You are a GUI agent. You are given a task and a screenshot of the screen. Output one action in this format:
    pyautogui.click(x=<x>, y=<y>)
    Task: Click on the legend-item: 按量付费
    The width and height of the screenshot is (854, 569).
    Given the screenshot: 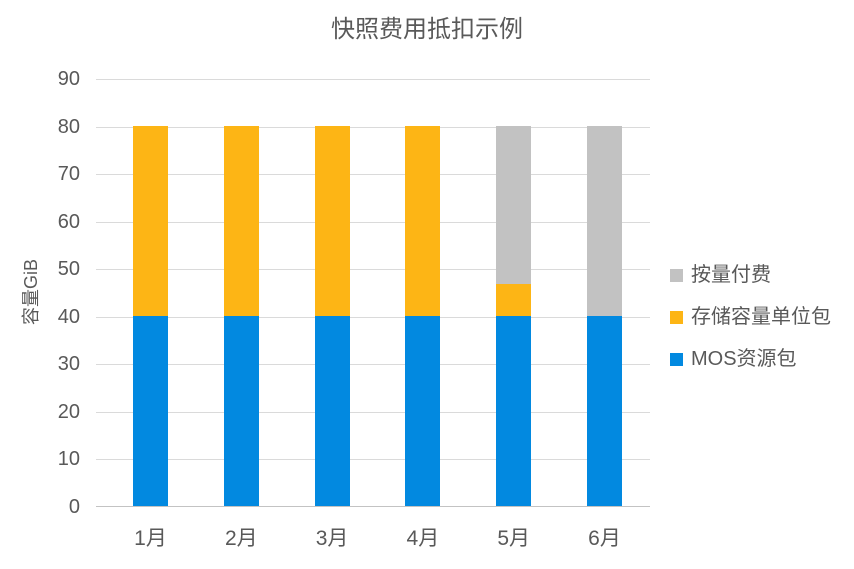 What is the action you would take?
    pyautogui.click(x=750, y=275)
    